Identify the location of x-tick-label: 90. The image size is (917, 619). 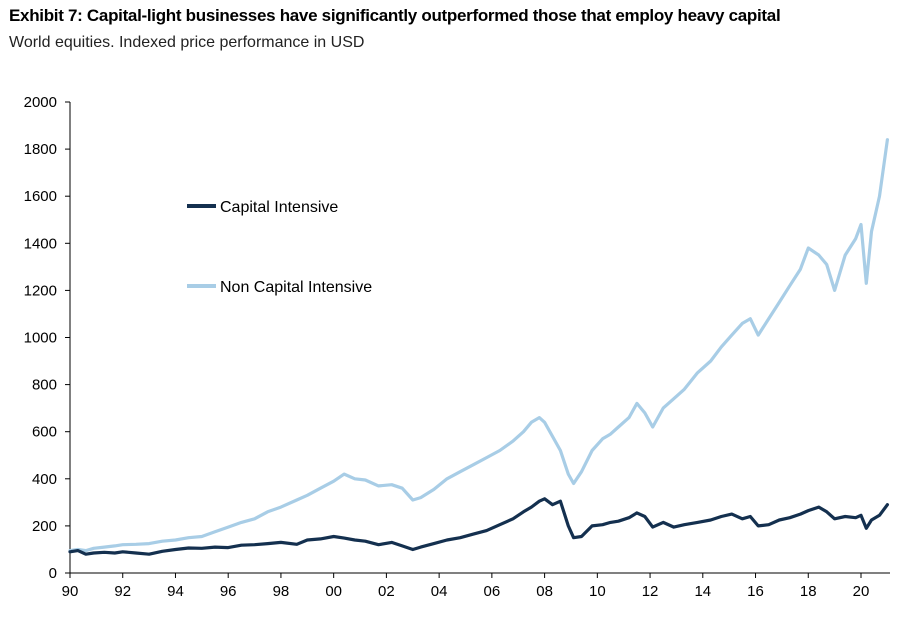
(70, 591).